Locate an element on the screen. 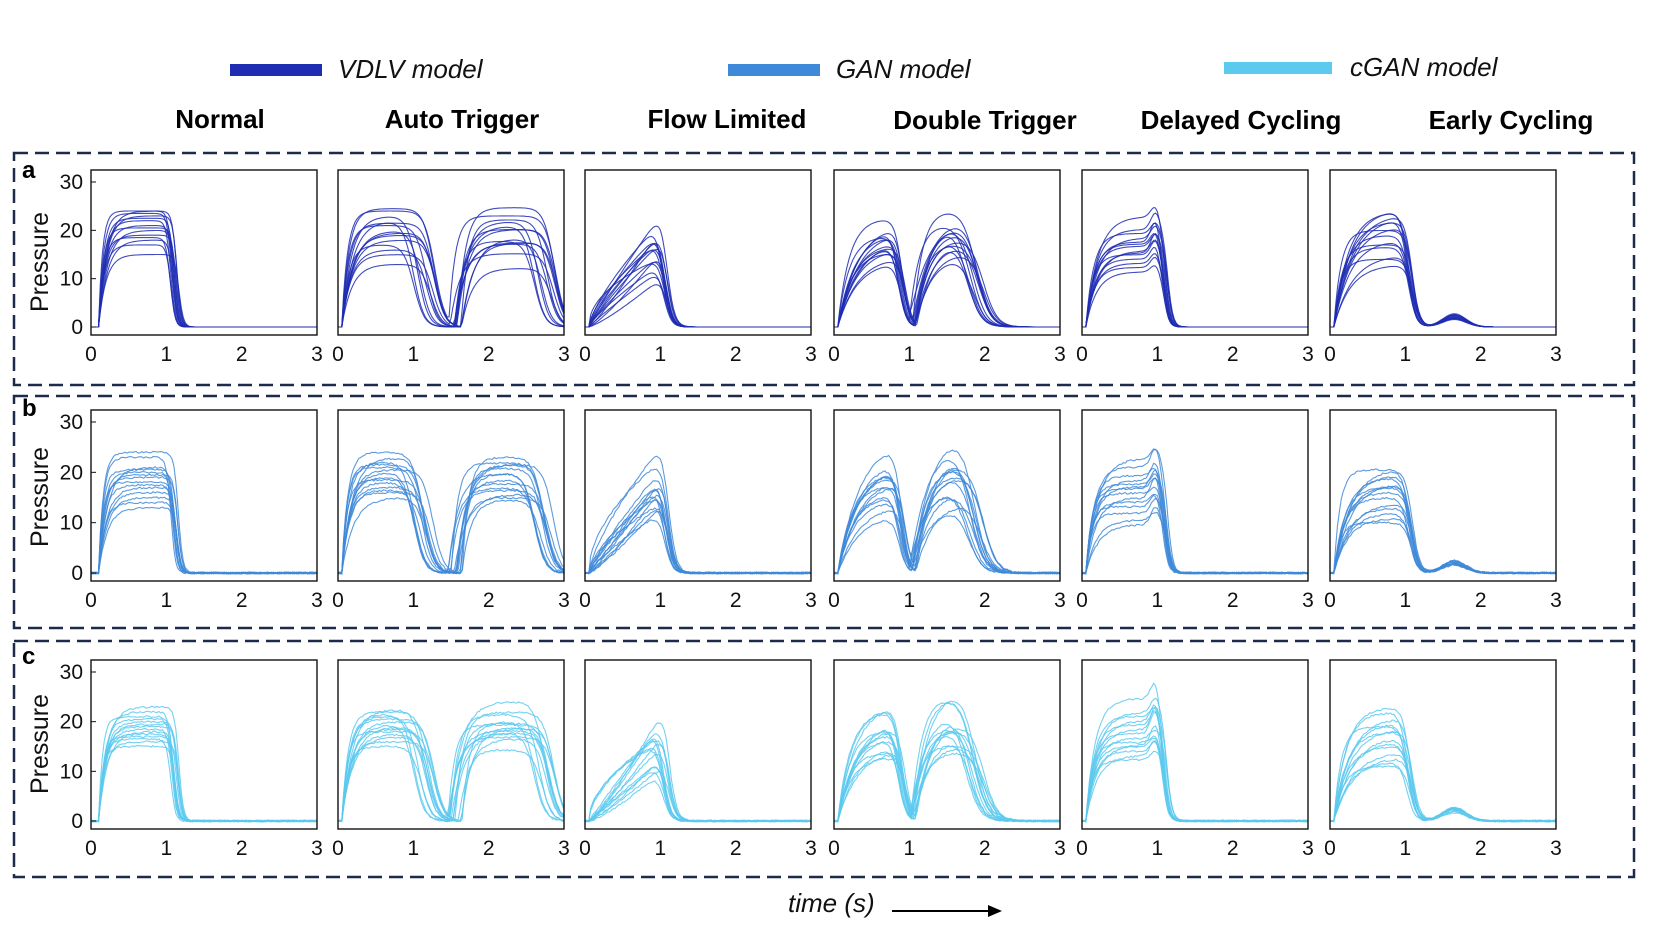 This screenshot has width=1661, height=934. legend-label-gan: GAN model is located at coordinates (904, 69).